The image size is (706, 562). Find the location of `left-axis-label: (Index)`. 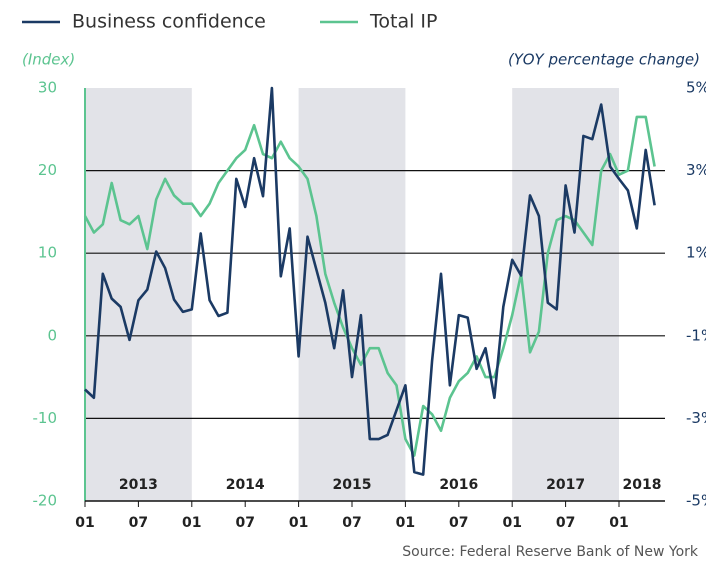

left-axis-label: (Index) is located at coordinates (48, 60).